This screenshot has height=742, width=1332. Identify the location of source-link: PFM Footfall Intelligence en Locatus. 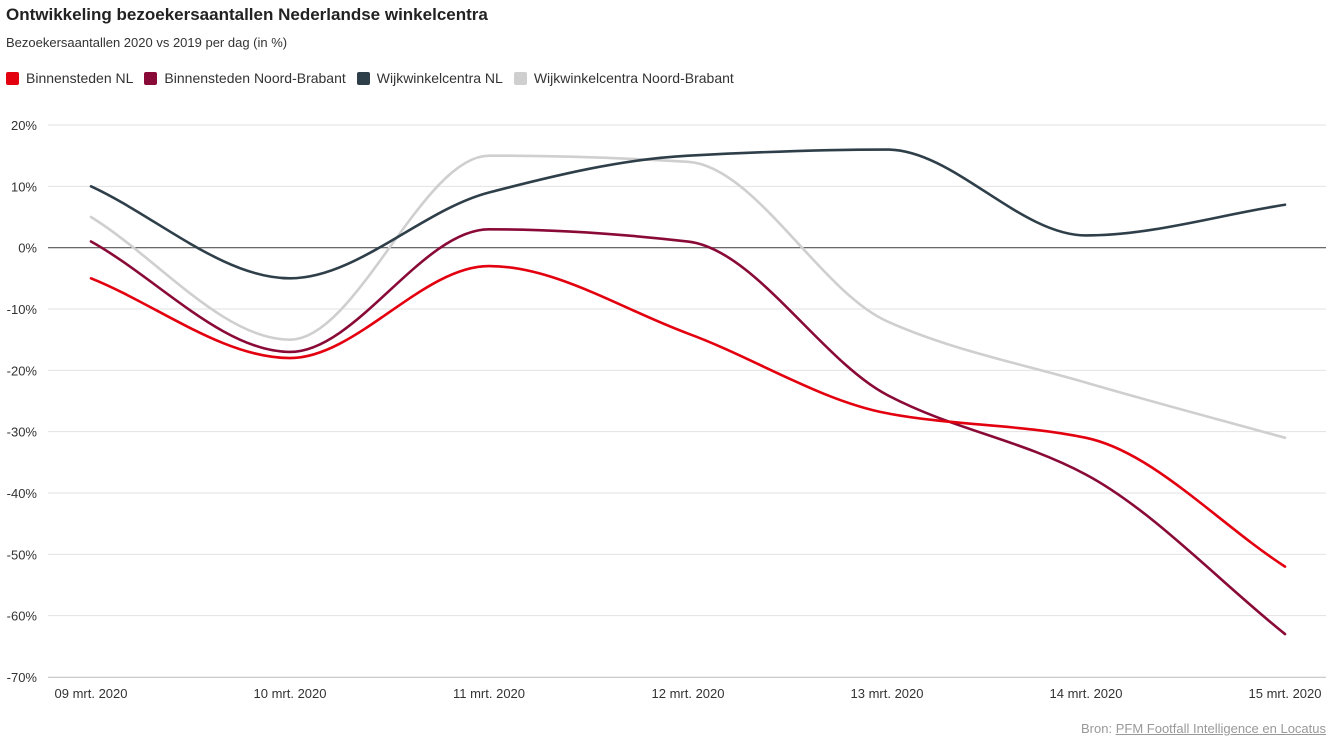
(1220, 728).